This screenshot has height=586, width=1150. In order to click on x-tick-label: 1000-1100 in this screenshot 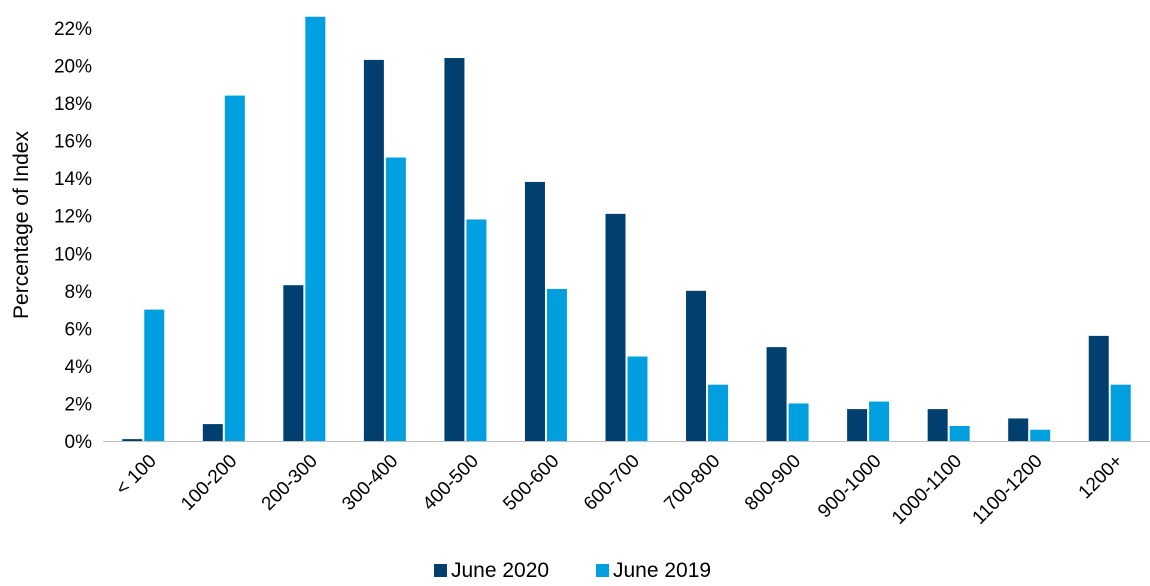, I will do `click(927, 490)`.